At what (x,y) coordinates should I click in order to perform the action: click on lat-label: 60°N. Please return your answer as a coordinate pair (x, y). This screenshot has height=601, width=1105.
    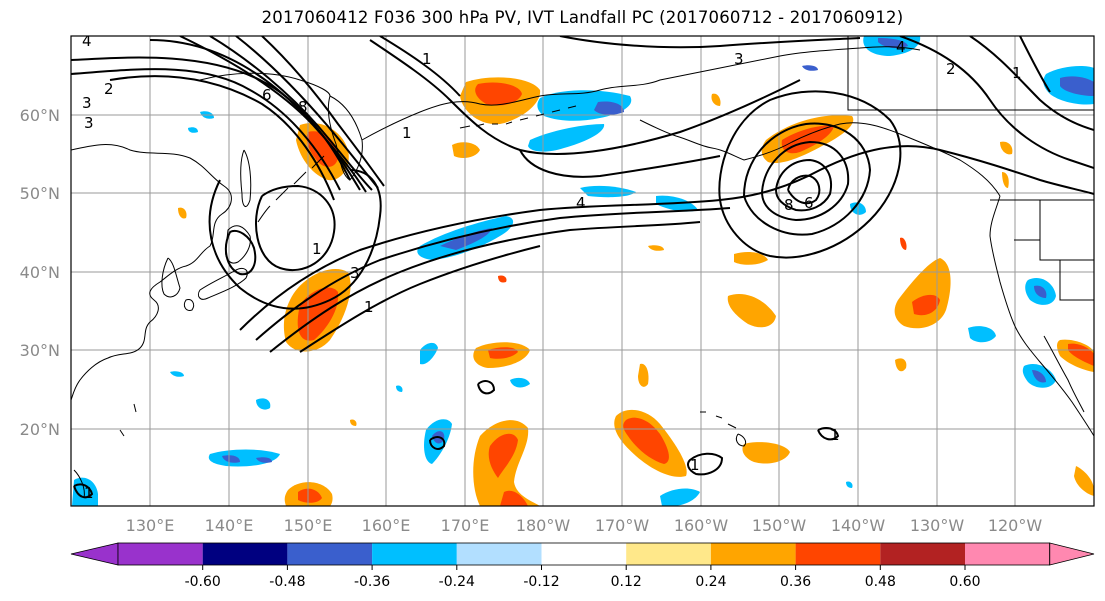
    Looking at the image, I should click on (40, 115).